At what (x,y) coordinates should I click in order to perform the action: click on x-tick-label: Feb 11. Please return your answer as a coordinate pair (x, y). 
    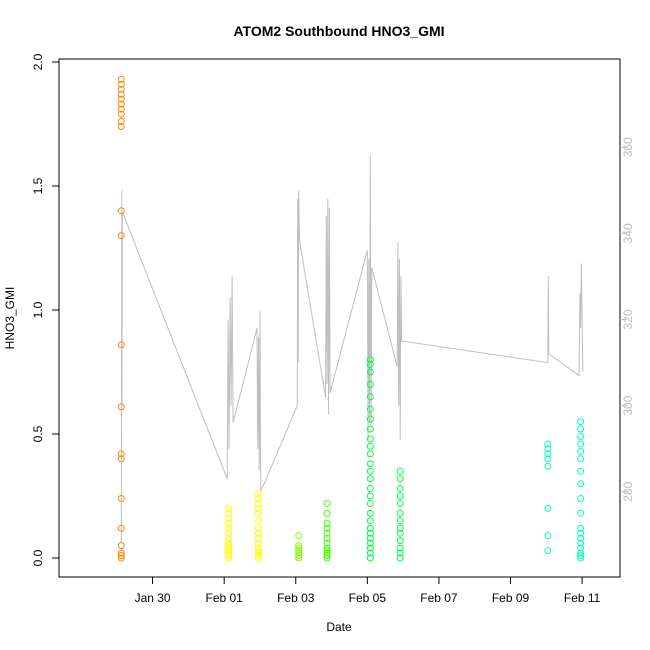
    Looking at the image, I should click on (582, 598).